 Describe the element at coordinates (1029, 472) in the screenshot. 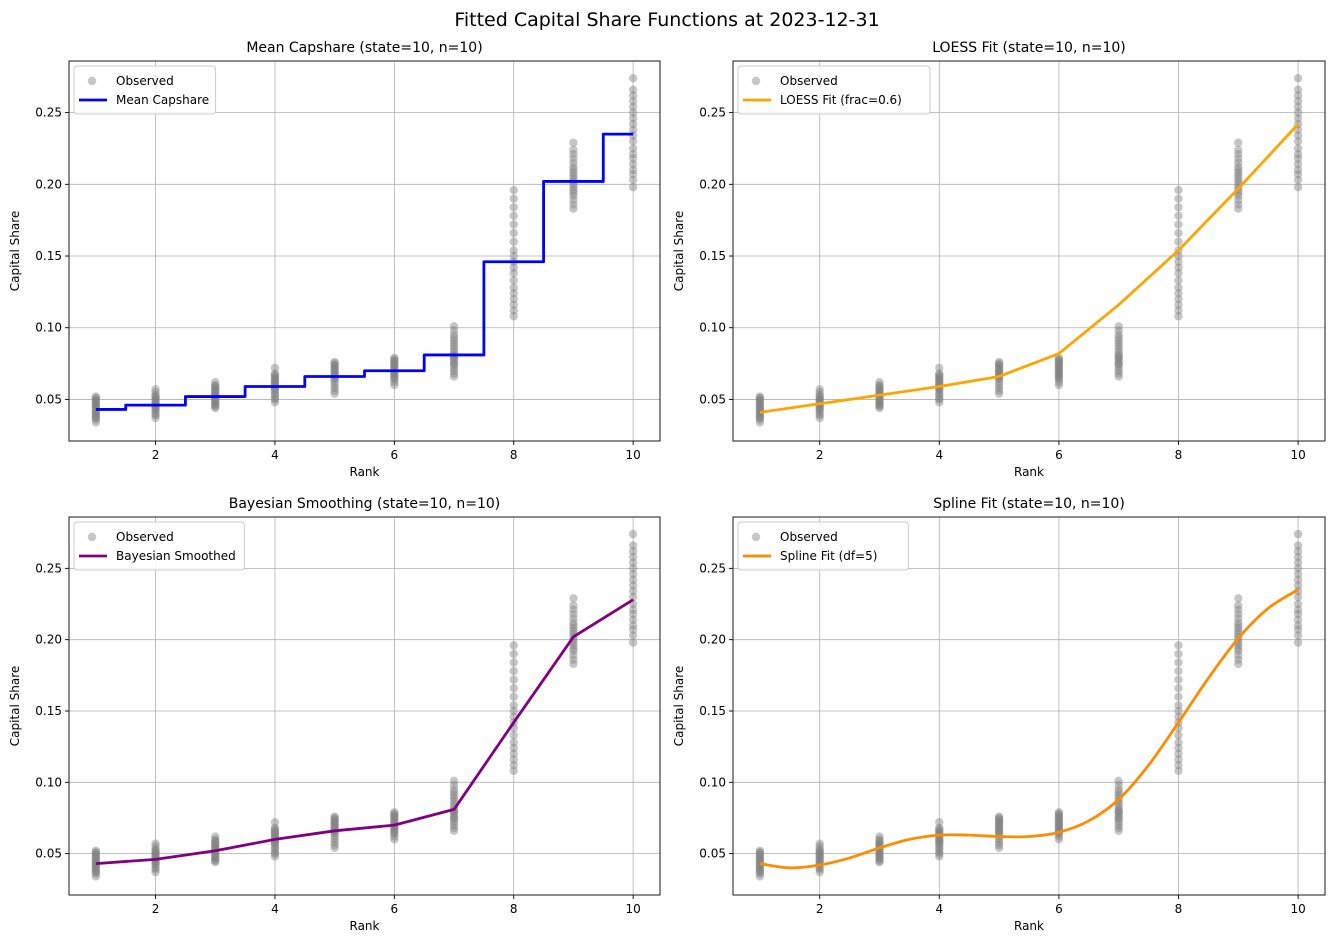

I see `x-axis-label: Rank` at that location.